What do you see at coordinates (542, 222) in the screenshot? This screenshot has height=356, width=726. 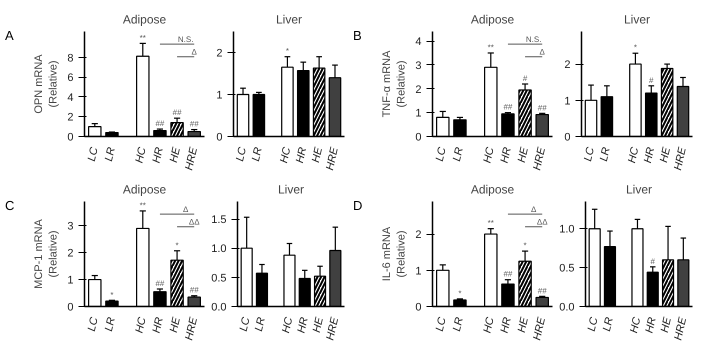 I see `annotation: ΔΔ` at bounding box center [542, 222].